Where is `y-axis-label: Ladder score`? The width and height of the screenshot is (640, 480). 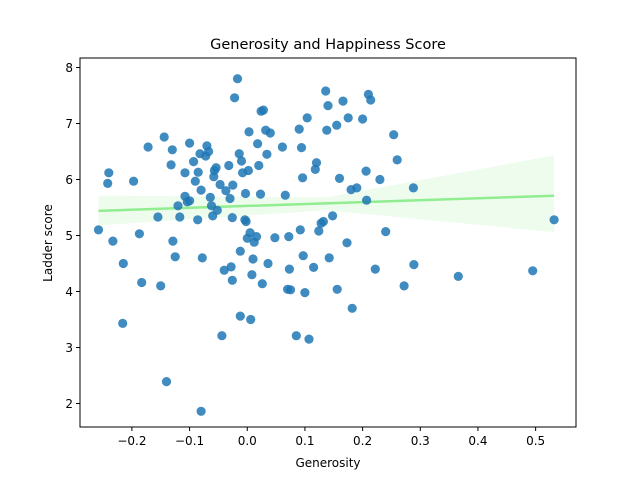 y-axis-label: Ladder score is located at coordinates (48, 243).